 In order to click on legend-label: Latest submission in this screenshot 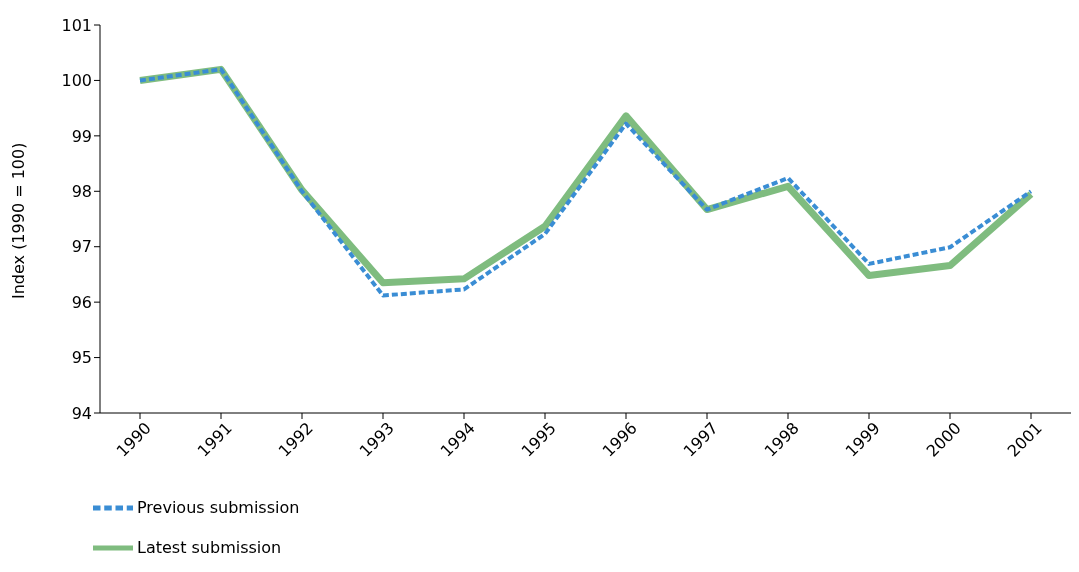, I will do `click(209, 547)`.